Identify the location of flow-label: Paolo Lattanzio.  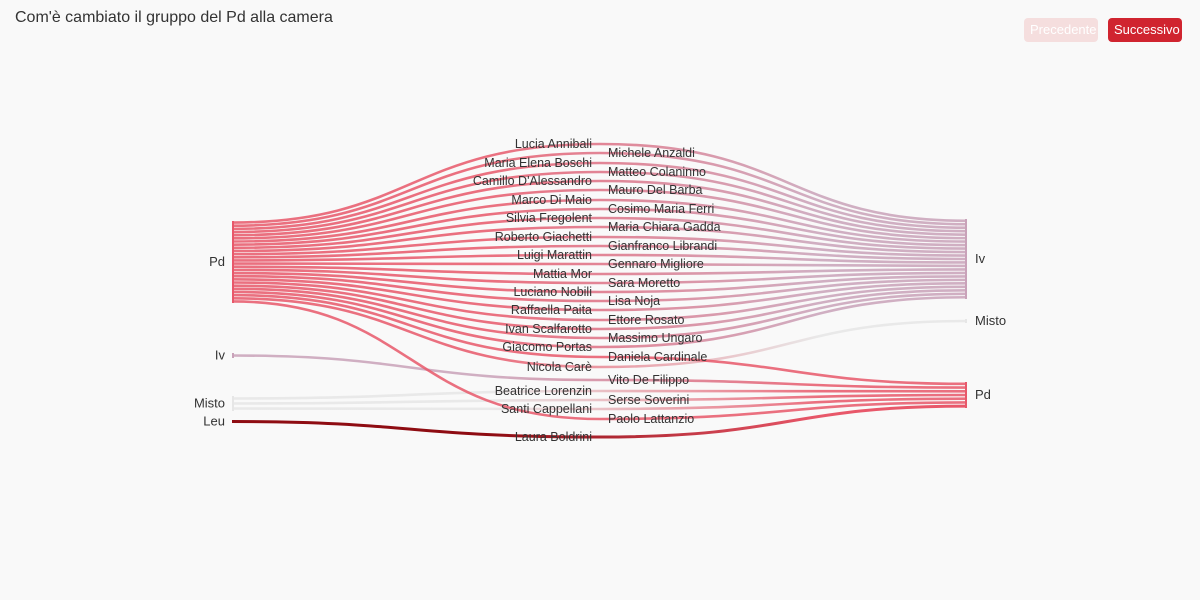
(651, 419).